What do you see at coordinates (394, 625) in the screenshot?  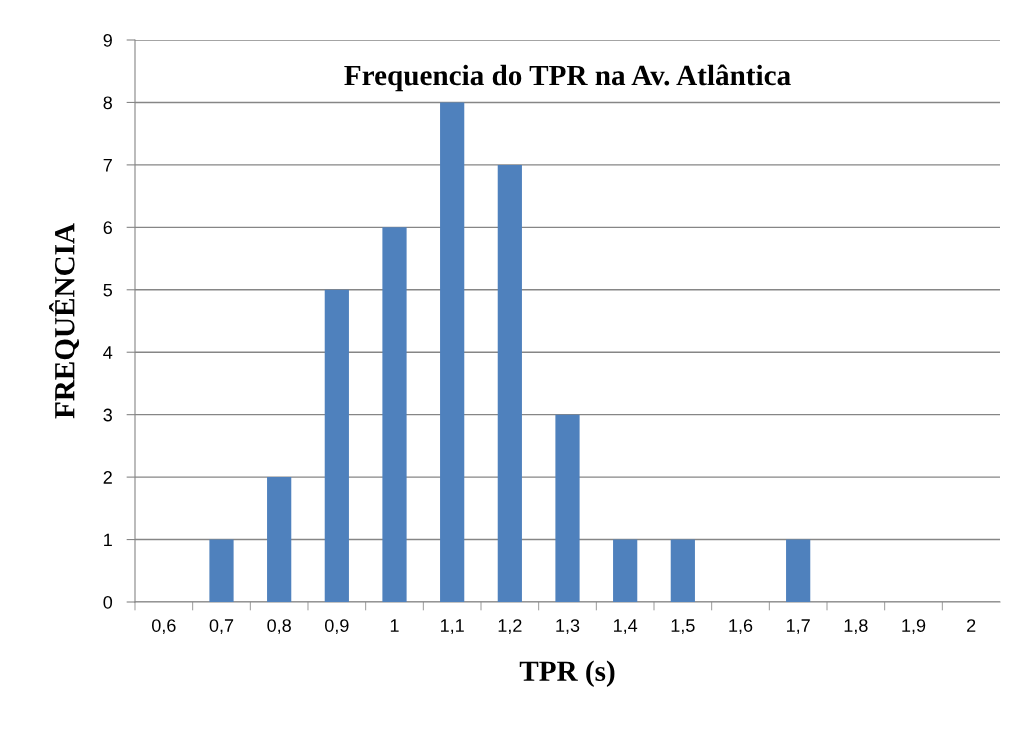 I see `x-tick-label: 1` at bounding box center [394, 625].